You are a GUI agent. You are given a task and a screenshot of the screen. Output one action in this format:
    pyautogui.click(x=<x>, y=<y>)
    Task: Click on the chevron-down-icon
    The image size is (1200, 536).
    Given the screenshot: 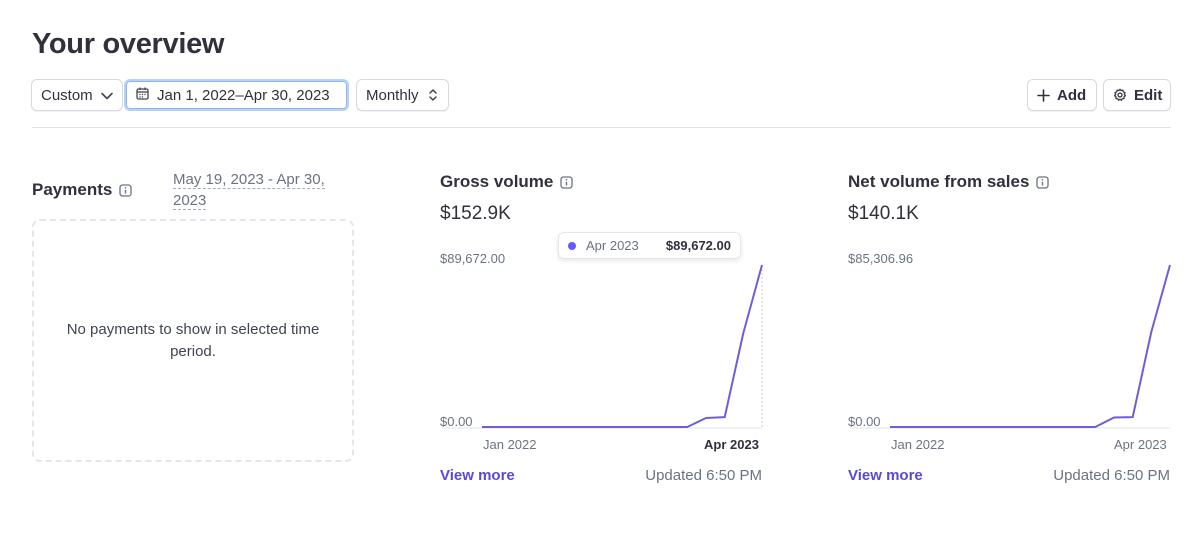 What is the action you would take?
    pyautogui.click(x=107, y=98)
    